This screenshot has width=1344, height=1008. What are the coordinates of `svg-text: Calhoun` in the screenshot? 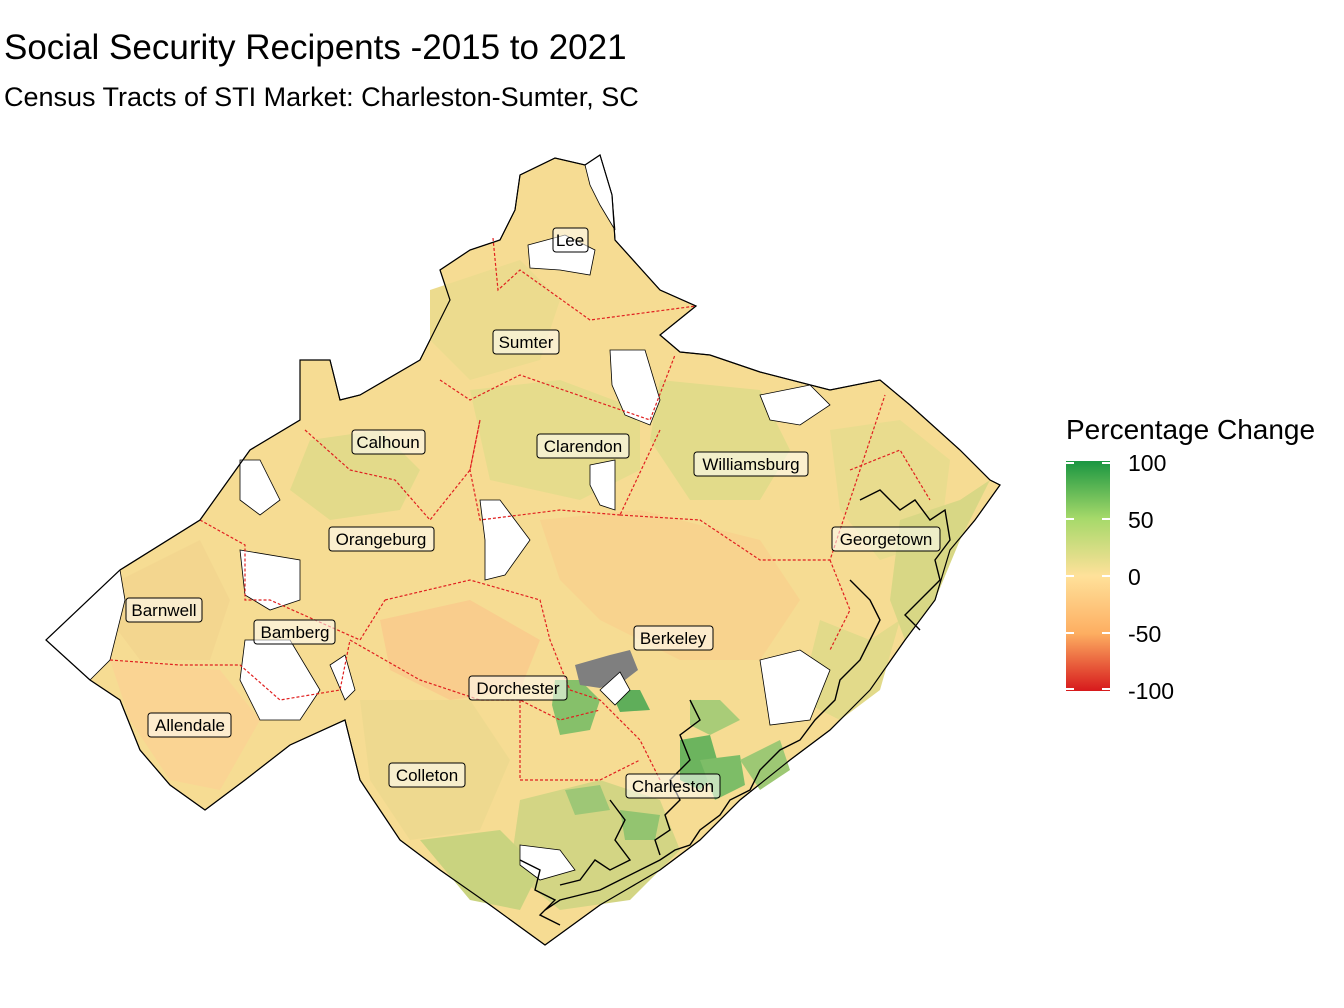 It's located at (387, 442).